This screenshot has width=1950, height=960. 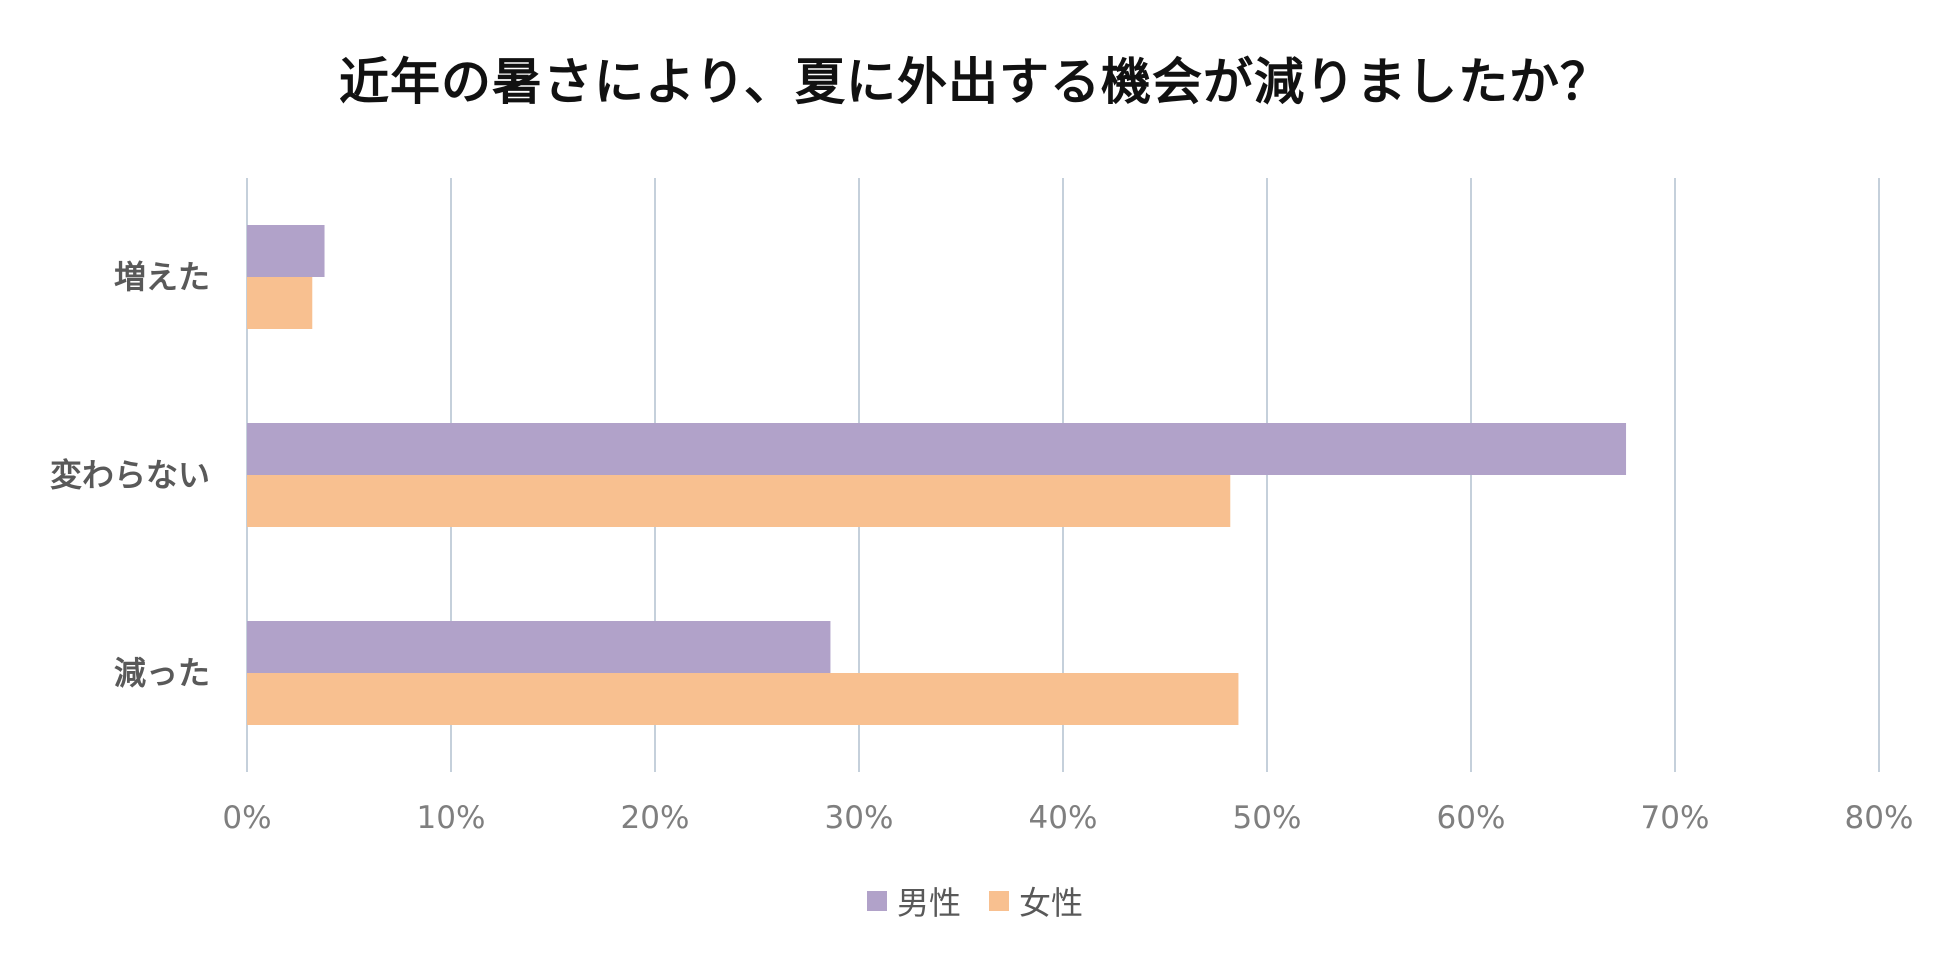 I want to click on x-tick-label: 40%, so click(x=1063, y=818).